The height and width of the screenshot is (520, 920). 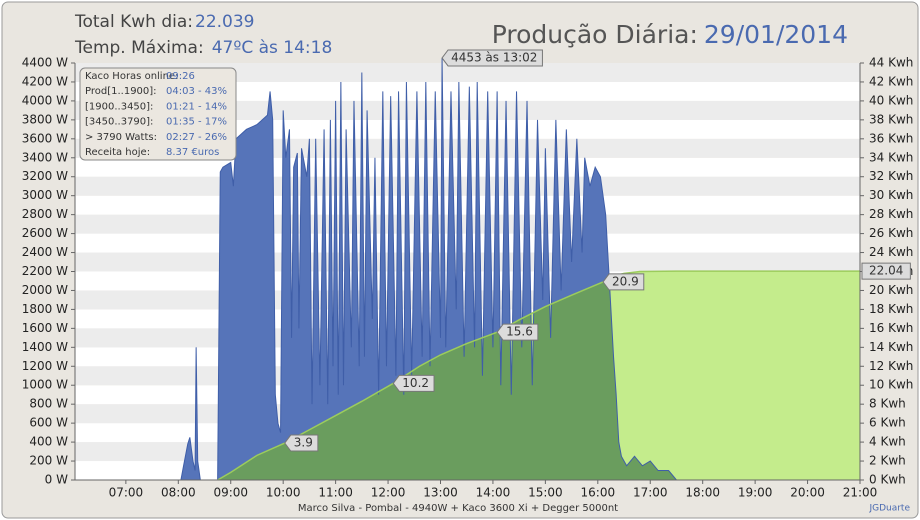 I want to click on x-tick-label: 09:00, so click(x=230, y=493).